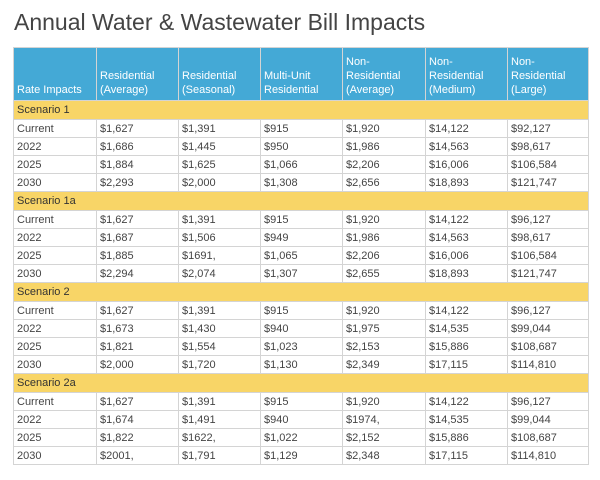  Describe the element at coordinates (301, 146) in the screenshot. I see `table-row: 2022 $1,686 $1,445 $950 $1,986 $14,563 $98,617` at that location.